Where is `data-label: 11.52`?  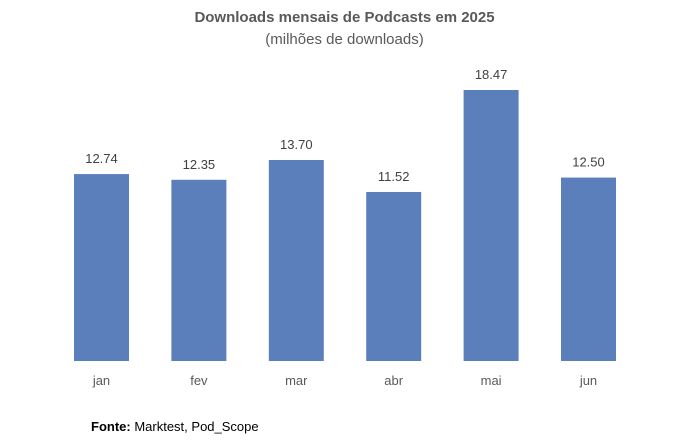
data-label: 11.52 is located at coordinates (394, 176).